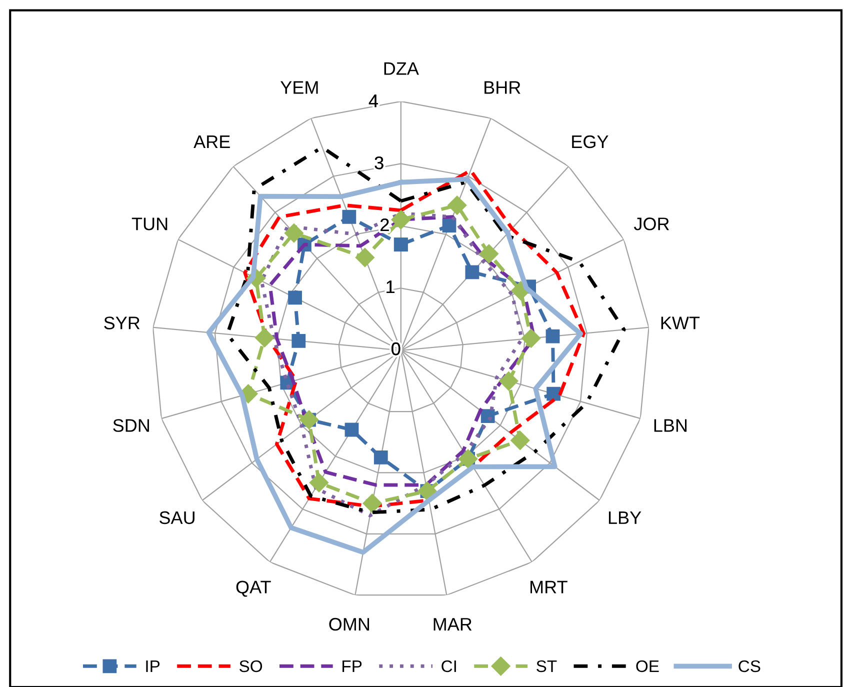 The height and width of the screenshot is (687, 844). What do you see at coordinates (502, 87) in the screenshot?
I see `spoke-label: BHR` at bounding box center [502, 87].